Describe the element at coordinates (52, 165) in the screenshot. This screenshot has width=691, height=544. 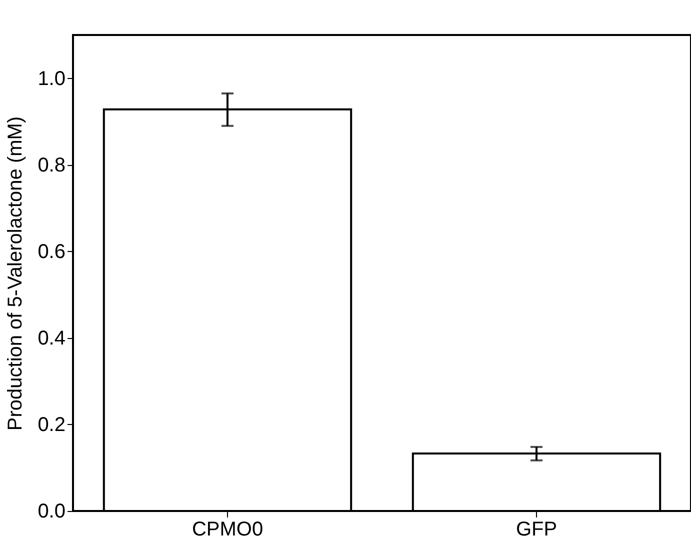
I see `y-tick-label: 0.8` at that location.